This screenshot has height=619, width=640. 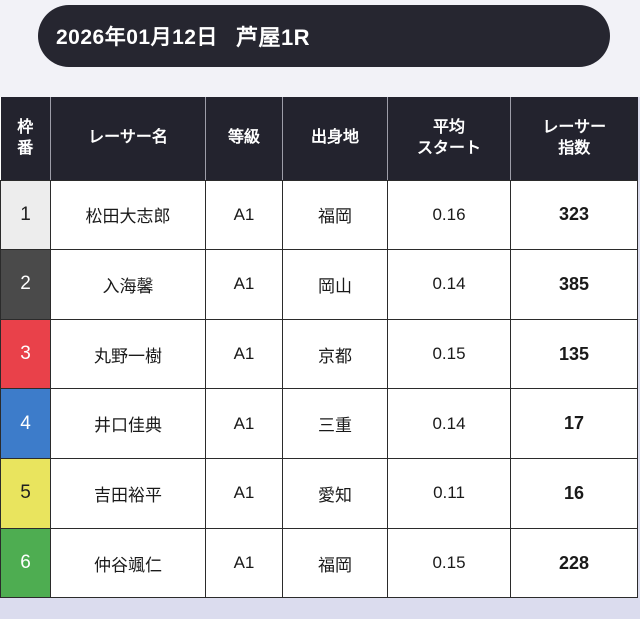 I want to click on cell-waku: 3, so click(x=25, y=354).